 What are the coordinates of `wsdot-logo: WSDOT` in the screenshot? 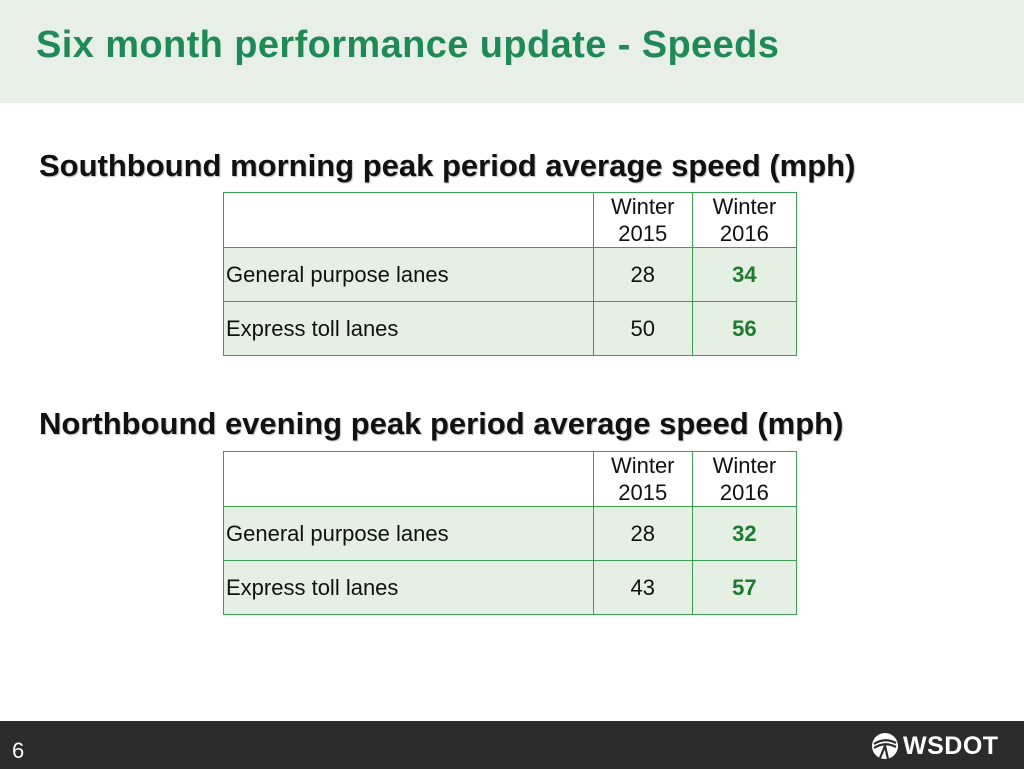 It's located at (934, 746).